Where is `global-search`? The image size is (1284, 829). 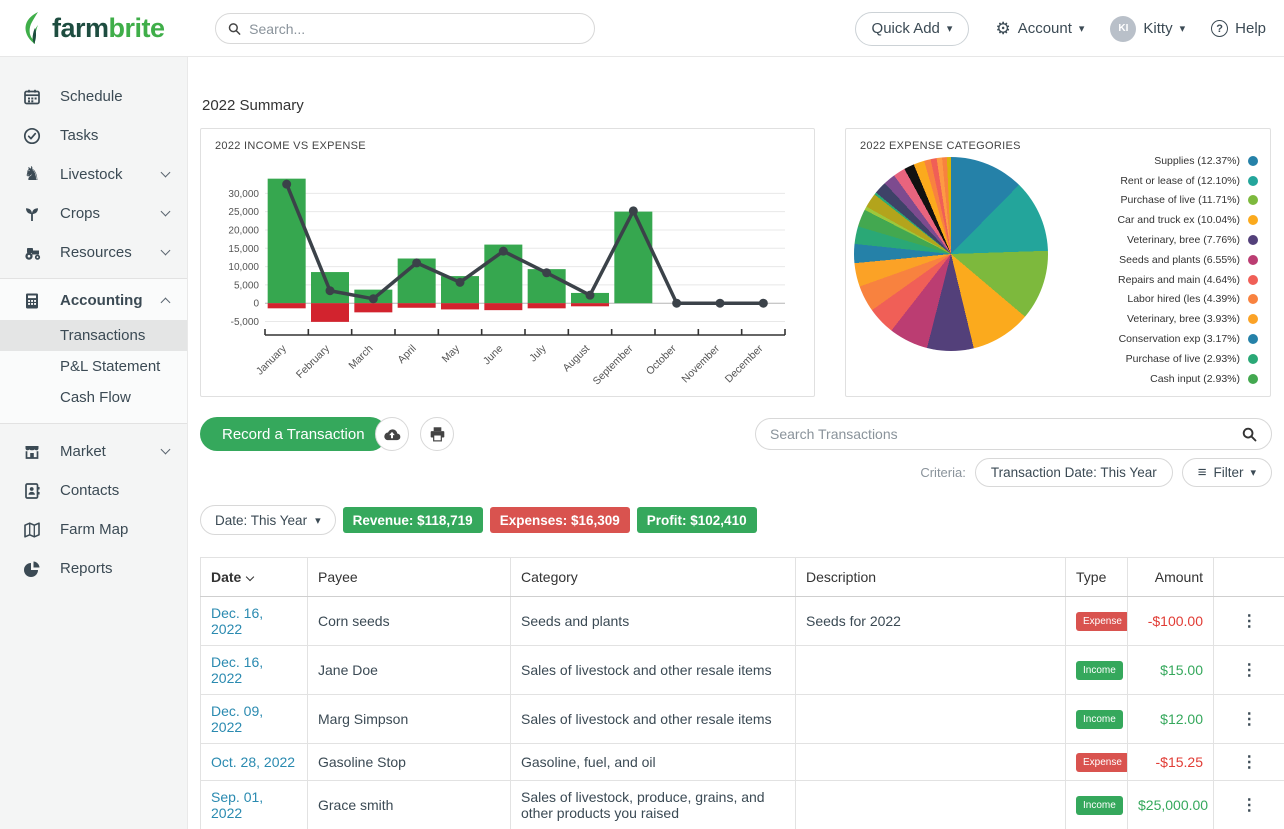
global-search is located at coordinates (405, 28).